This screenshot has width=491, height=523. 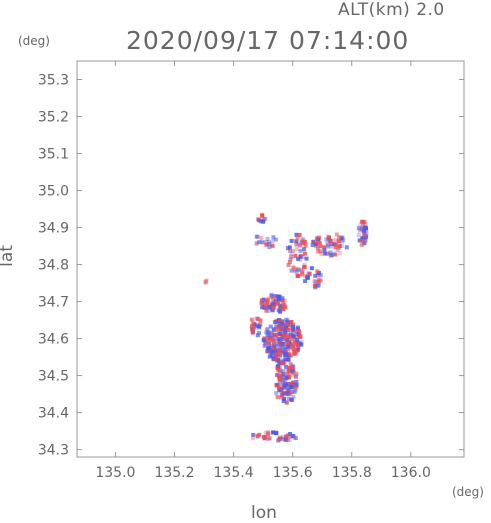 I want to click on y-tick-label: 35.1, so click(x=53, y=155).